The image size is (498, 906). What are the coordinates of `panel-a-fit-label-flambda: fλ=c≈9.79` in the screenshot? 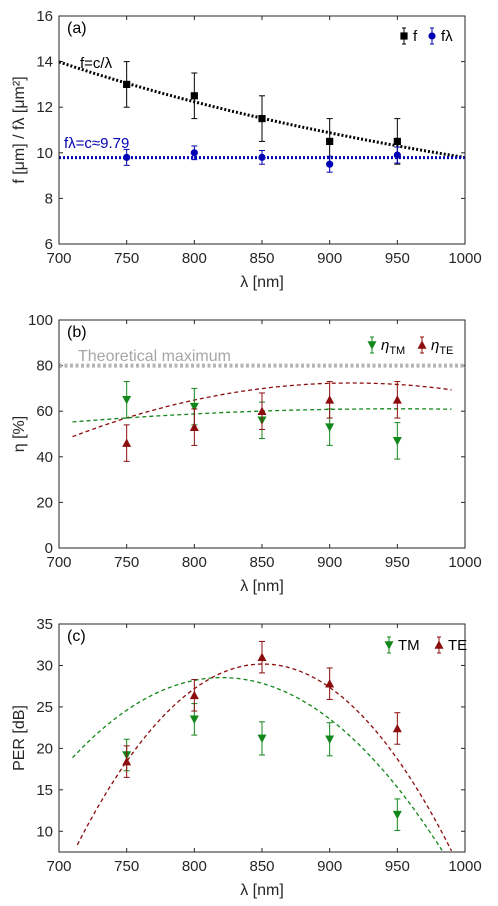 It's located at (96, 143).